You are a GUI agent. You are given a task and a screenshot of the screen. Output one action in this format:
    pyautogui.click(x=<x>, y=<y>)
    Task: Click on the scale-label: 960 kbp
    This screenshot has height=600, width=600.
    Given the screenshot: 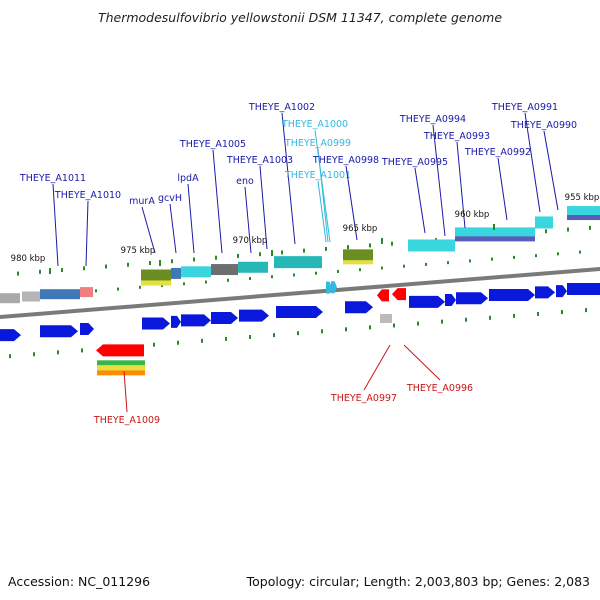 What is the action you would take?
    pyautogui.click(x=472, y=215)
    